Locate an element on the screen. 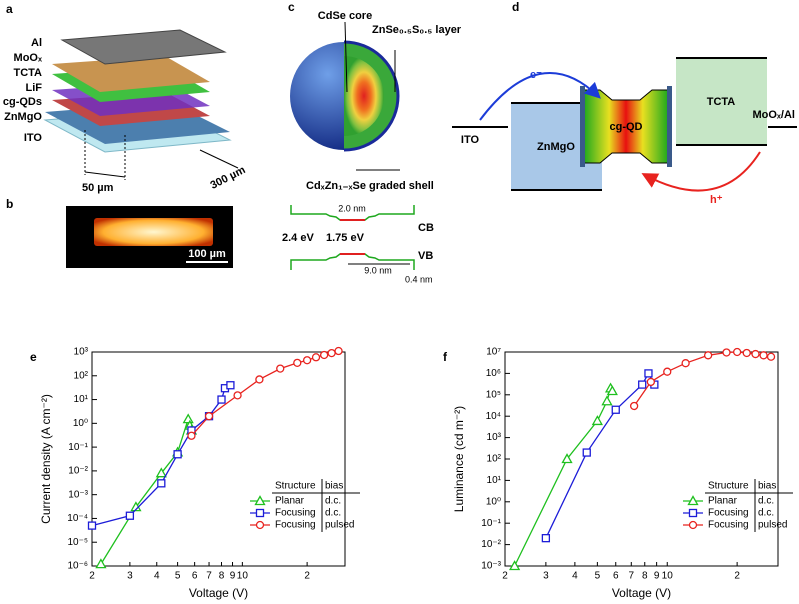  barrier is located at coordinates (669, 126).